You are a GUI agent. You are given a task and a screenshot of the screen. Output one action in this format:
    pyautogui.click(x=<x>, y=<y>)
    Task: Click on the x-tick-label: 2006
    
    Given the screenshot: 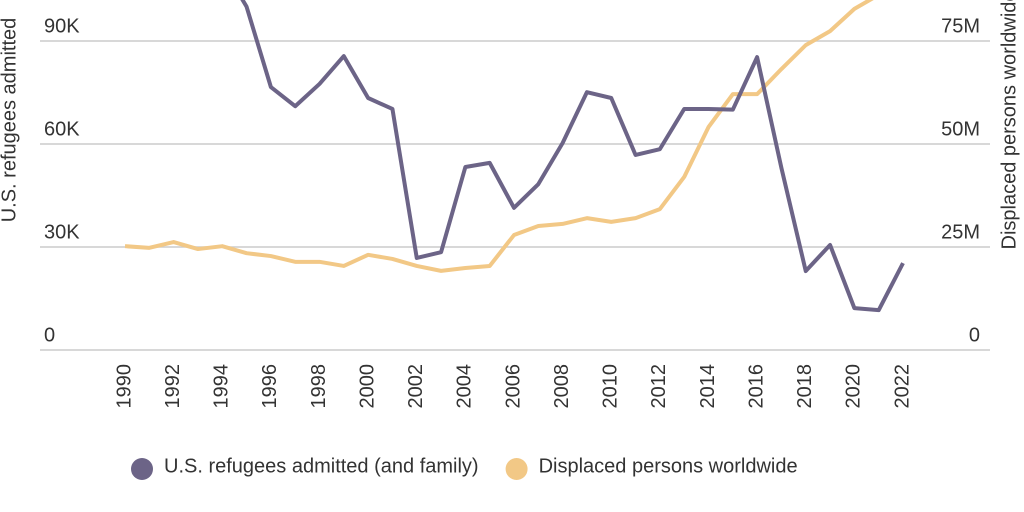 What is the action you would take?
    pyautogui.click(x=513, y=386)
    